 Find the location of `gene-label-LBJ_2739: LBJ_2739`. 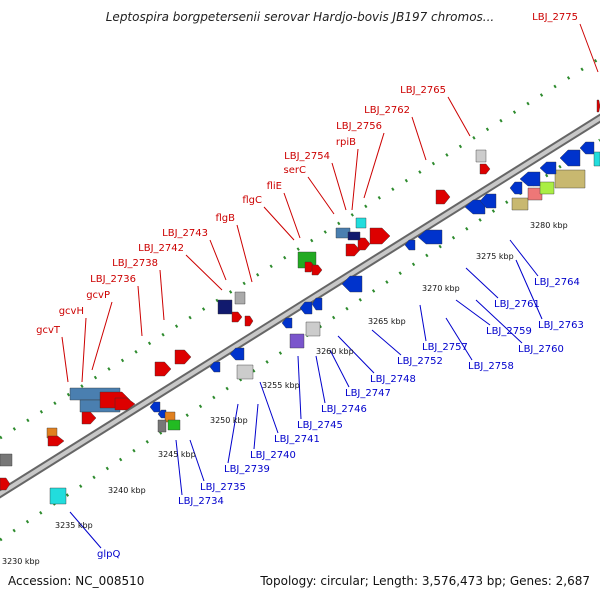

gene-label-LBJ_2739: LBJ_2739 is located at coordinates (247, 469).